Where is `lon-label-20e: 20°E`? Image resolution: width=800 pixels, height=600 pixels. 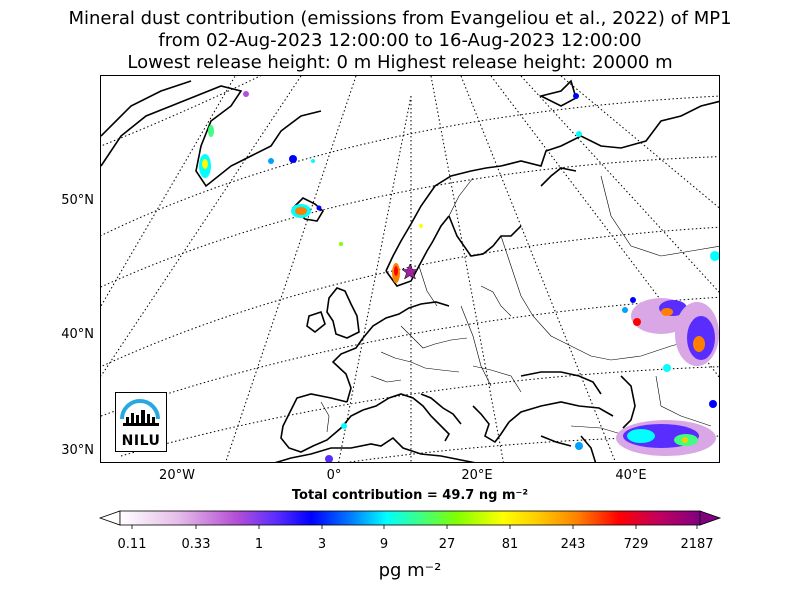
lon-label-20e: 20°E is located at coordinates (477, 475).